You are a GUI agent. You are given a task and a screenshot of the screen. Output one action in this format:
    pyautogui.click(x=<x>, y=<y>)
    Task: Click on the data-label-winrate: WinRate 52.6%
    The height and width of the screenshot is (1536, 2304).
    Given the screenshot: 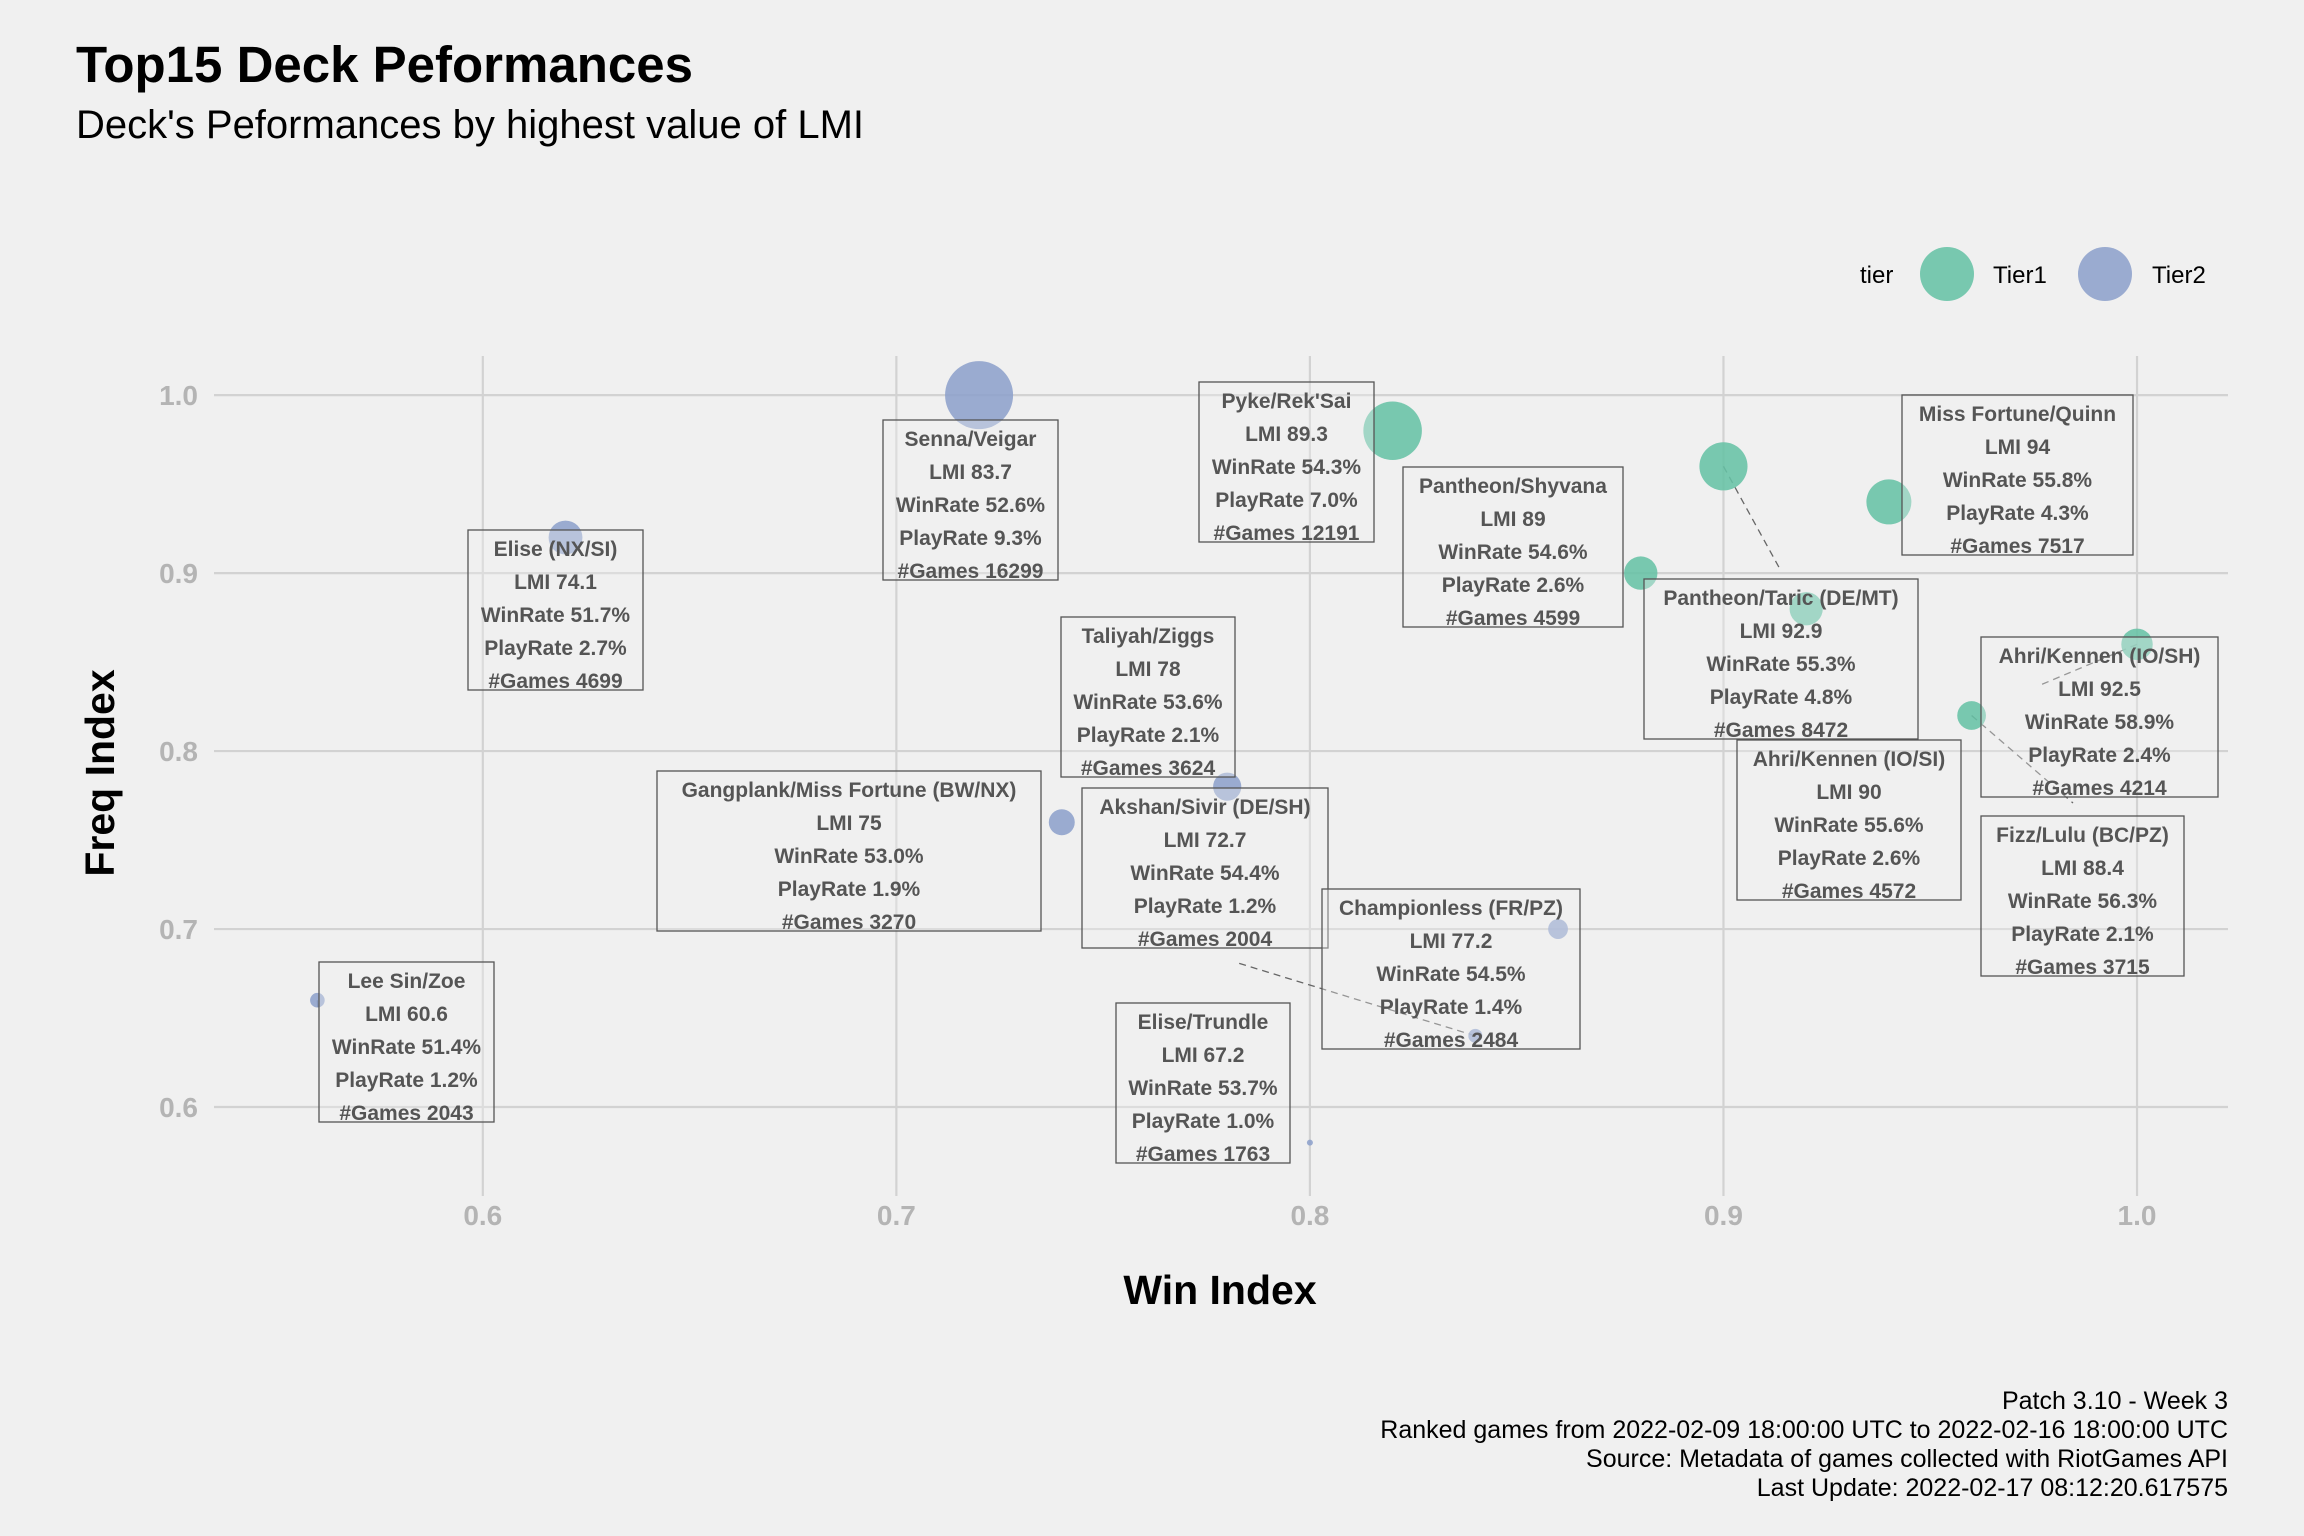 What is the action you would take?
    pyautogui.click(x=971, y=505)
    